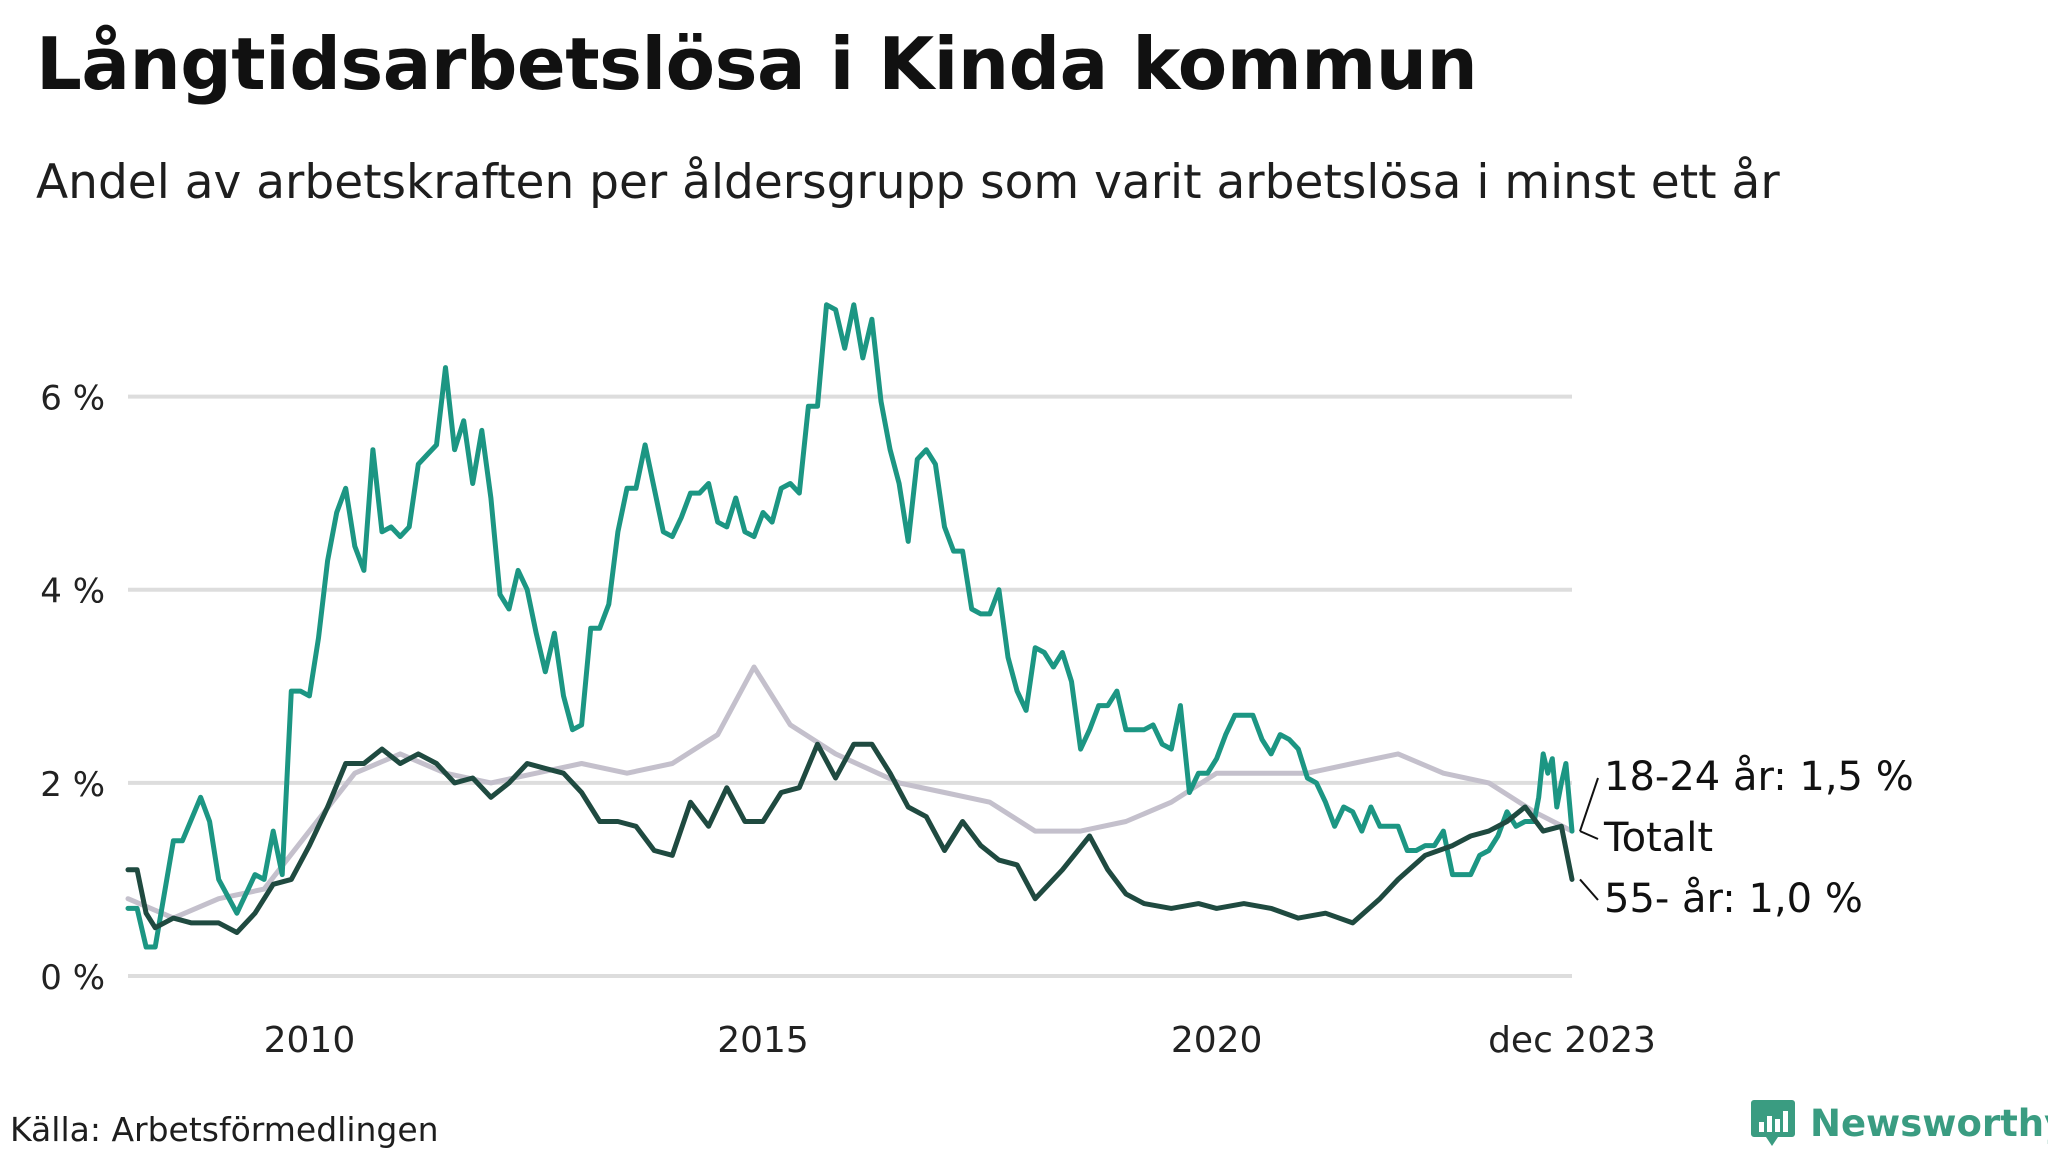  Describe the element at coordinates (1929, 1123) in the screenshot. I see `brand-name: Newsworthy` at that location.